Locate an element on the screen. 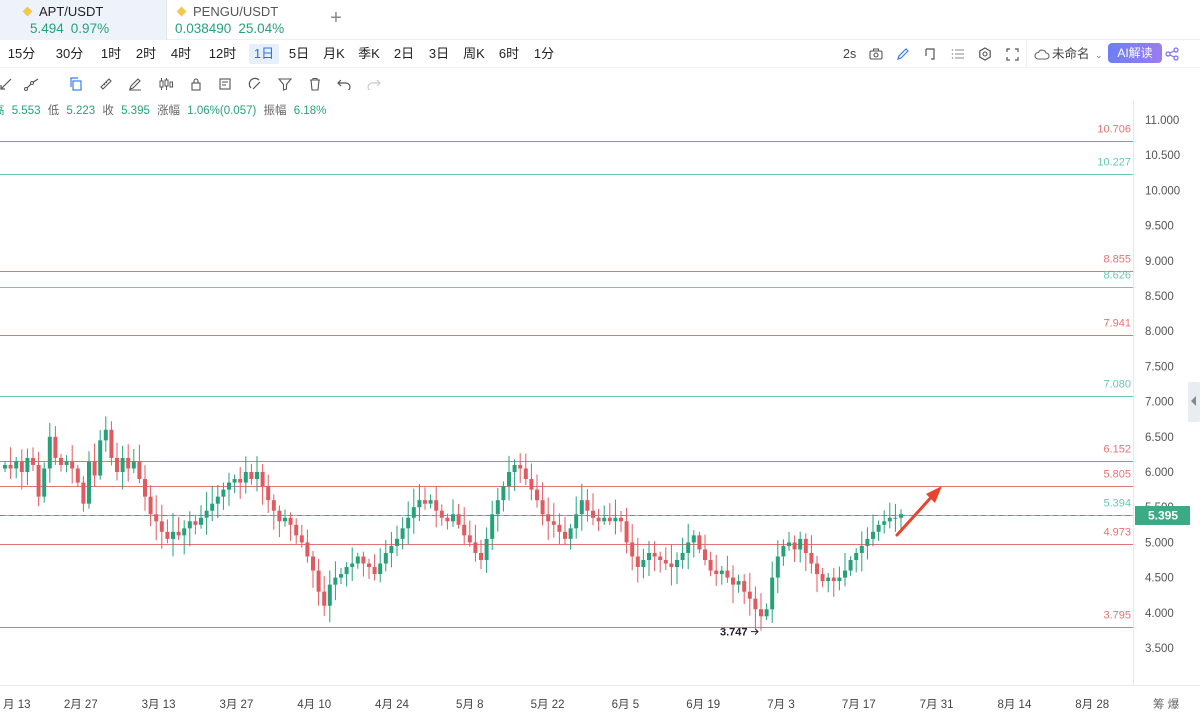  interval-5: 12时 is located at coordinates (222, 53).